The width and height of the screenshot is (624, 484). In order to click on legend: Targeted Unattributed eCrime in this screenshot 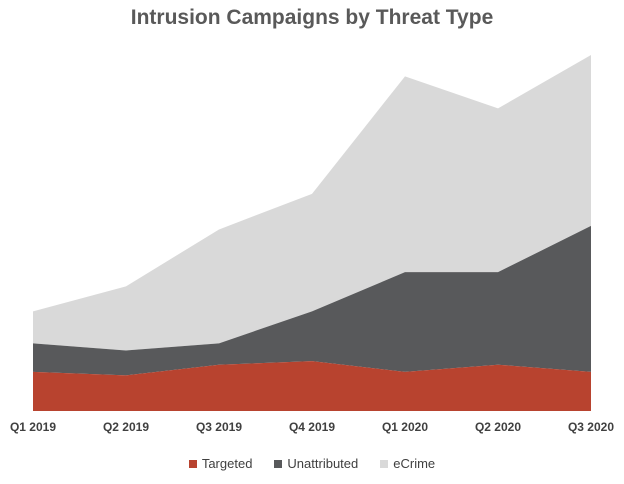, I will do `click(312, 463)`.